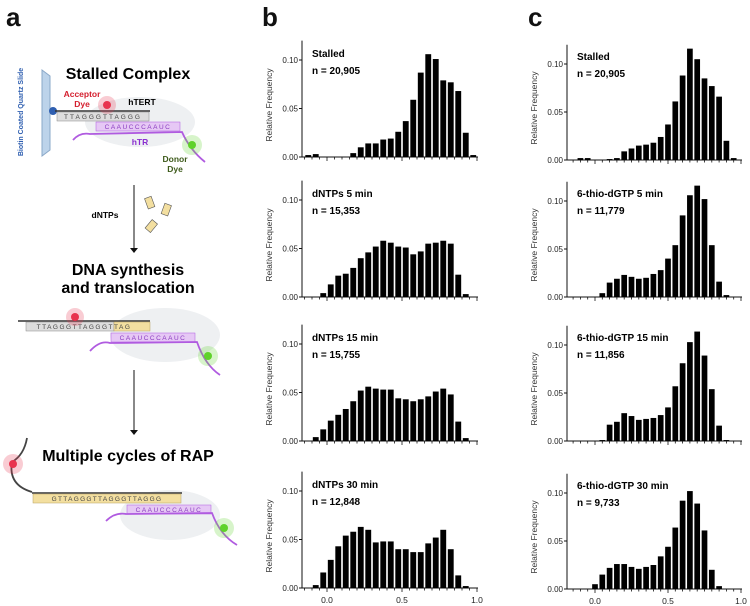  What do you see at coordinates (107, 105) in the screenshot?
I see `acceptor-dye-icon` at bounding box center [107, 105].